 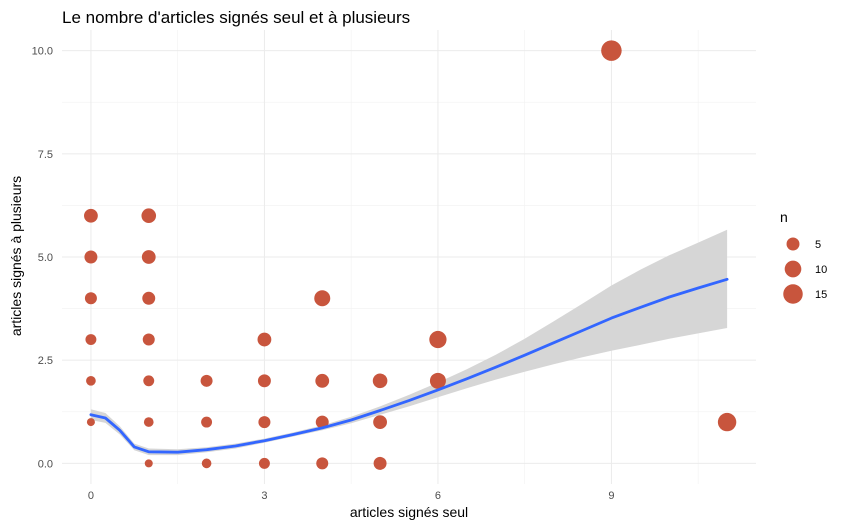 I want to click on legend-label: 5, so click(x=818, y=245).